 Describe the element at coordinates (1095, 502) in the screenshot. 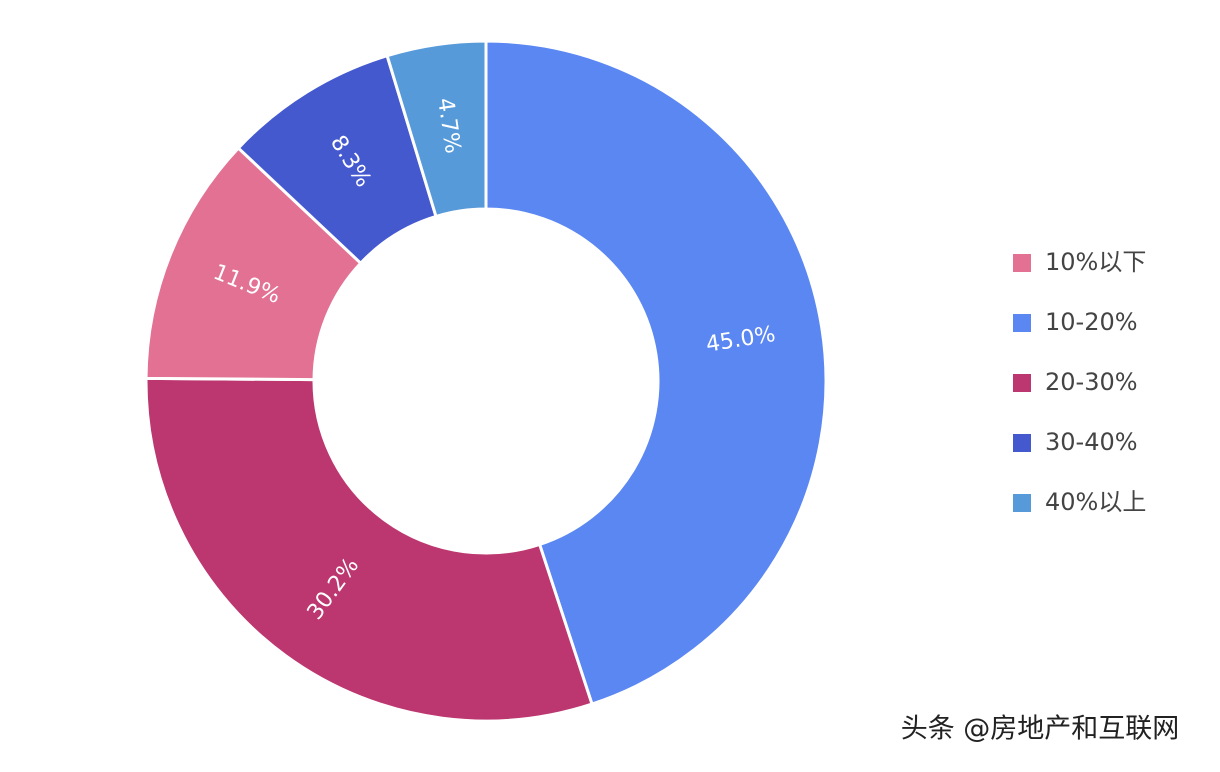

I see `legend-label: 40%以上` at that location.